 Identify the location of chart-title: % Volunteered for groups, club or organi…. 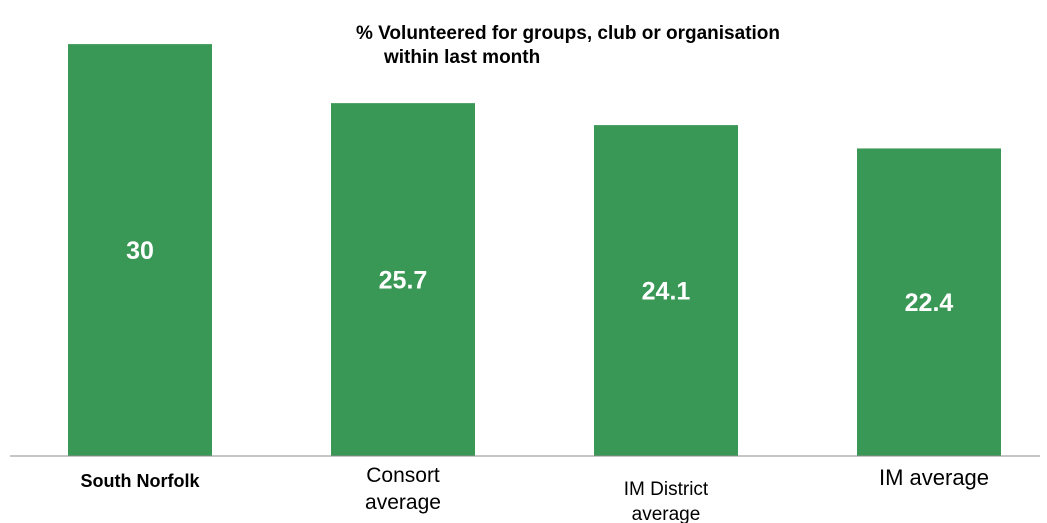
(568, 33).